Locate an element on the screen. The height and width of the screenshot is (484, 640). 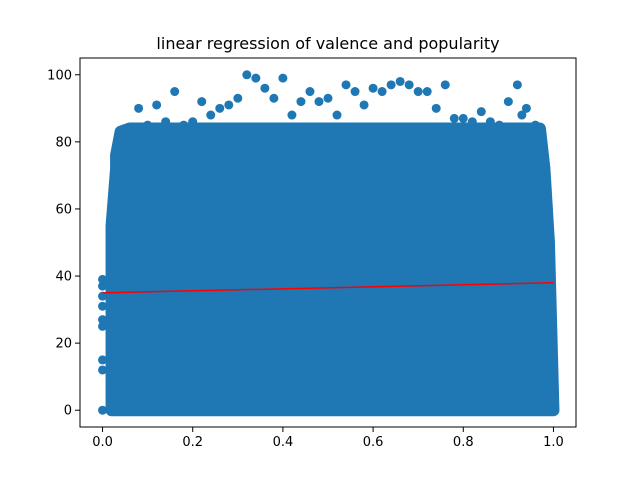
x-tick-label: 0.4 is located at coordinates (283, 442).